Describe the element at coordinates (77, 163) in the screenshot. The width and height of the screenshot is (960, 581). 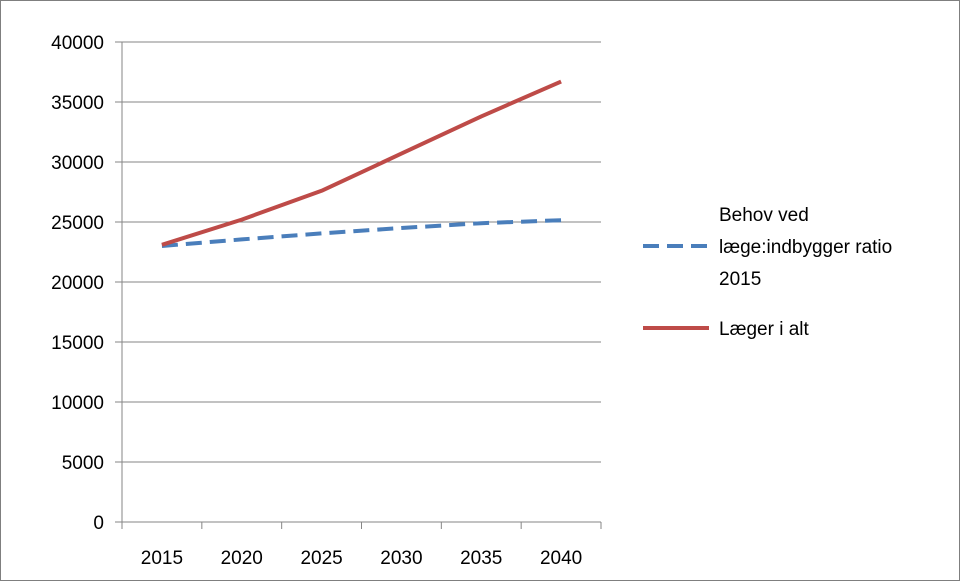
I see `y-tick-label: 30000` at that location.